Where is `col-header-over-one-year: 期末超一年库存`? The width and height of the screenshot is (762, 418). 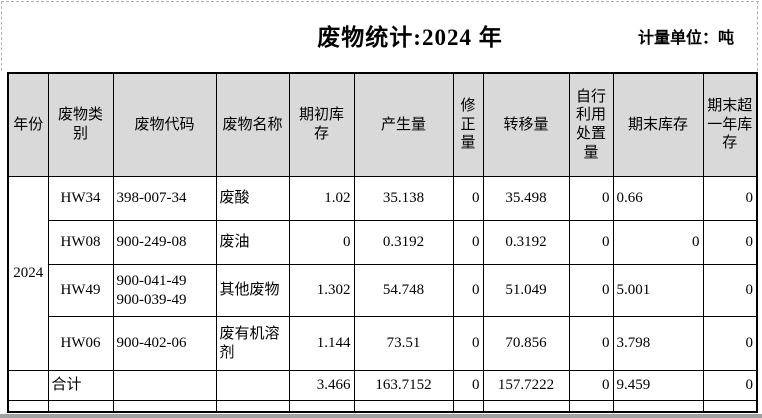 col-header-over-one-year: 期末超一年库存 is located at coordinates (730, 124).